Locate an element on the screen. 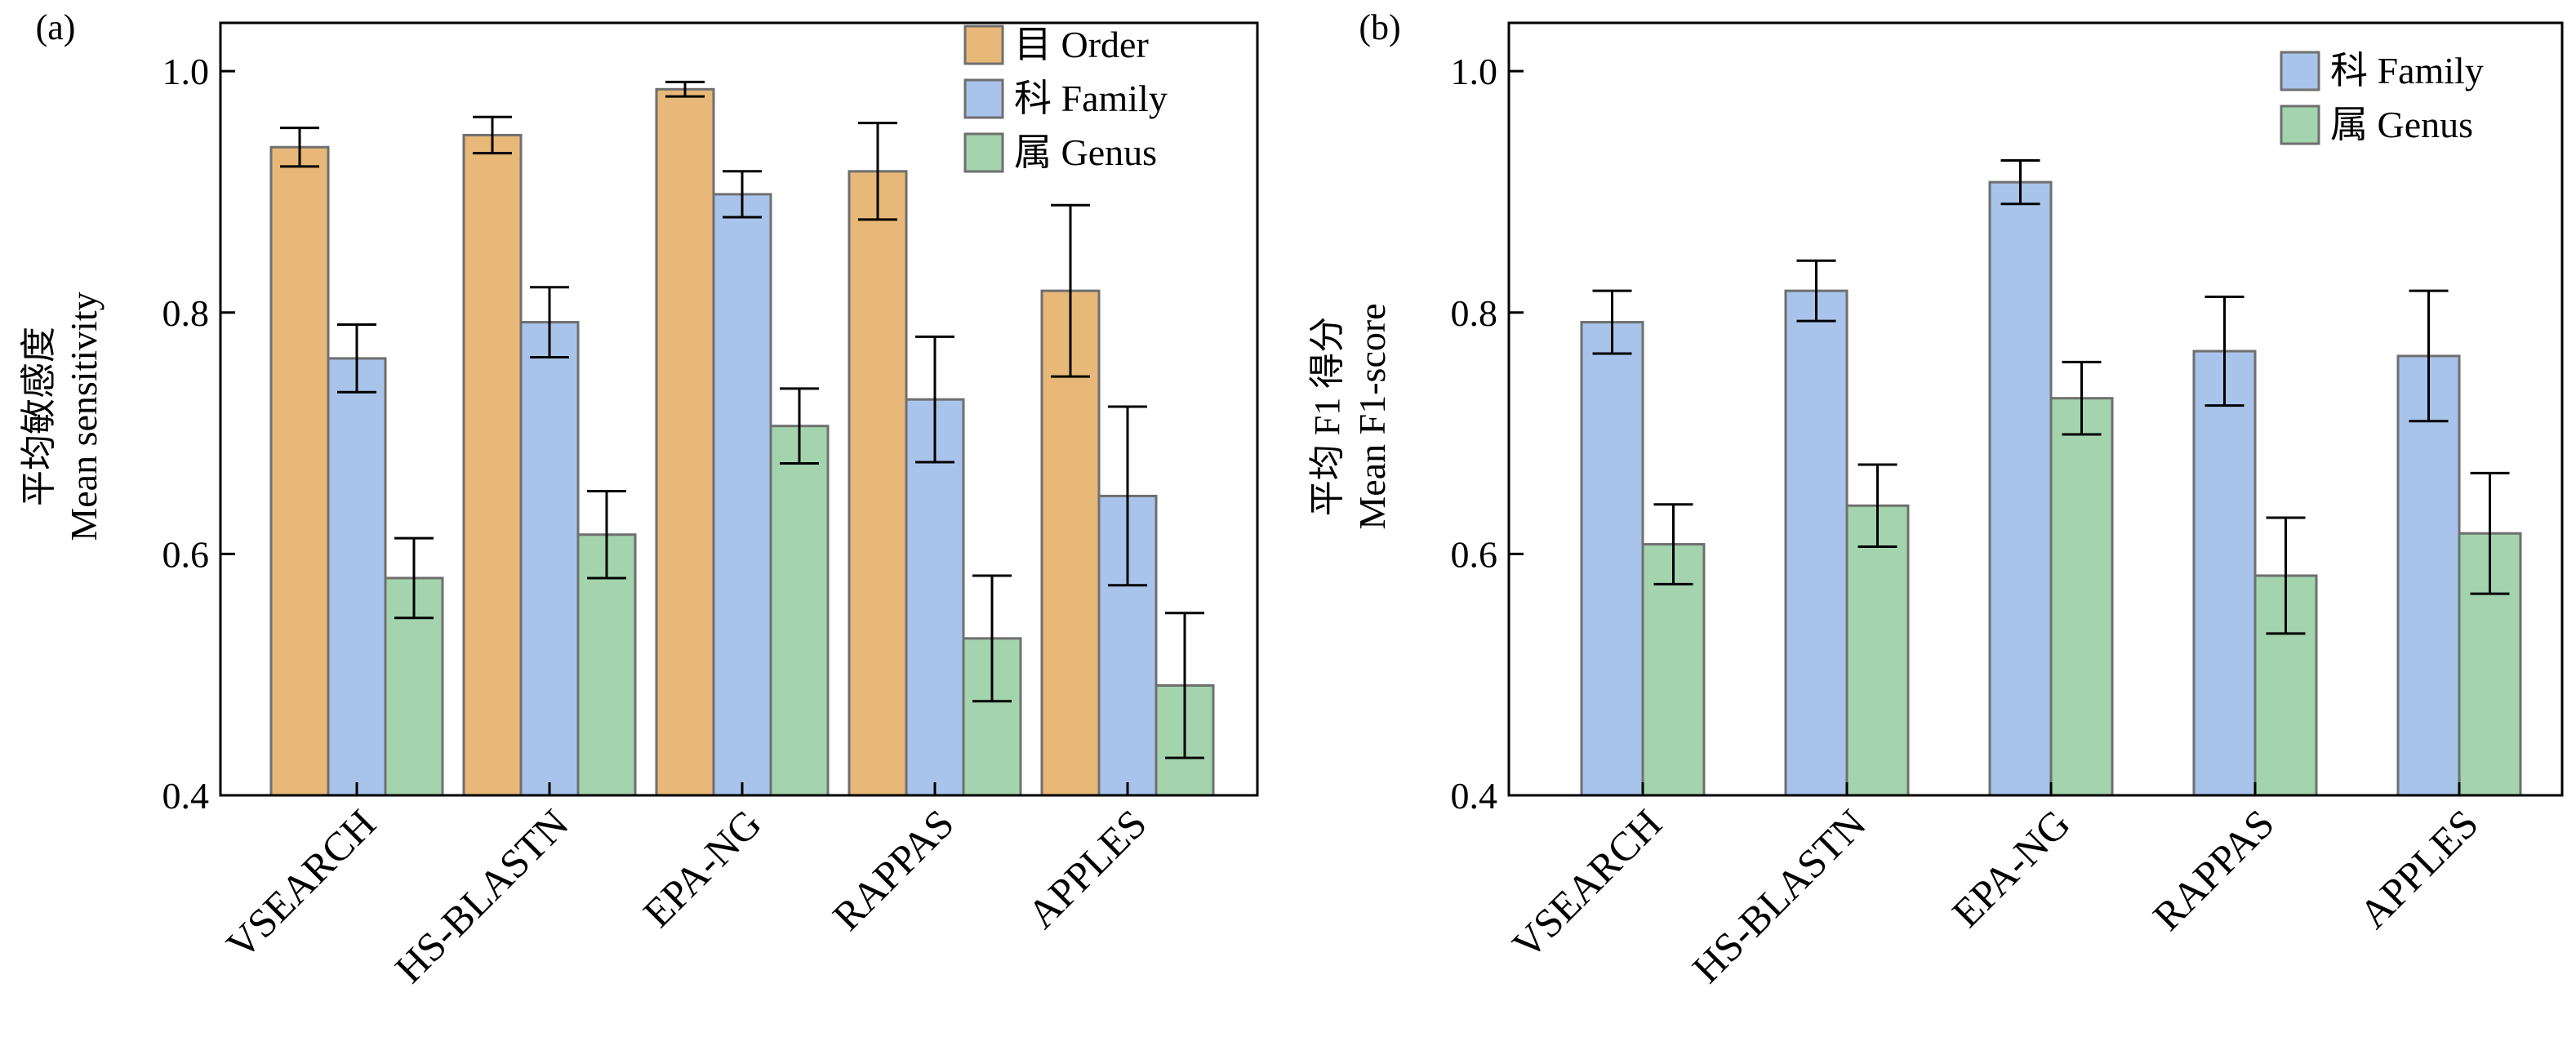 The image size is (2576, 1046). a-ytick-label: 0.4 is located at coordinates (186, 796).